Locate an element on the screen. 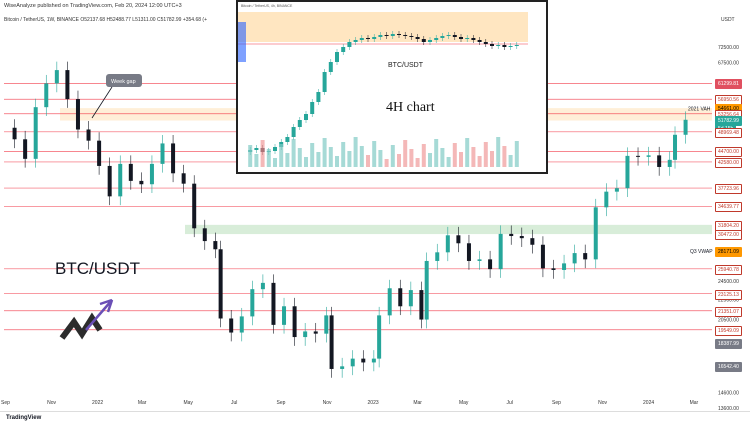 This screenshot has height=424, width=750. x-tick-label: 2022 is located at coordinates (97, 403).